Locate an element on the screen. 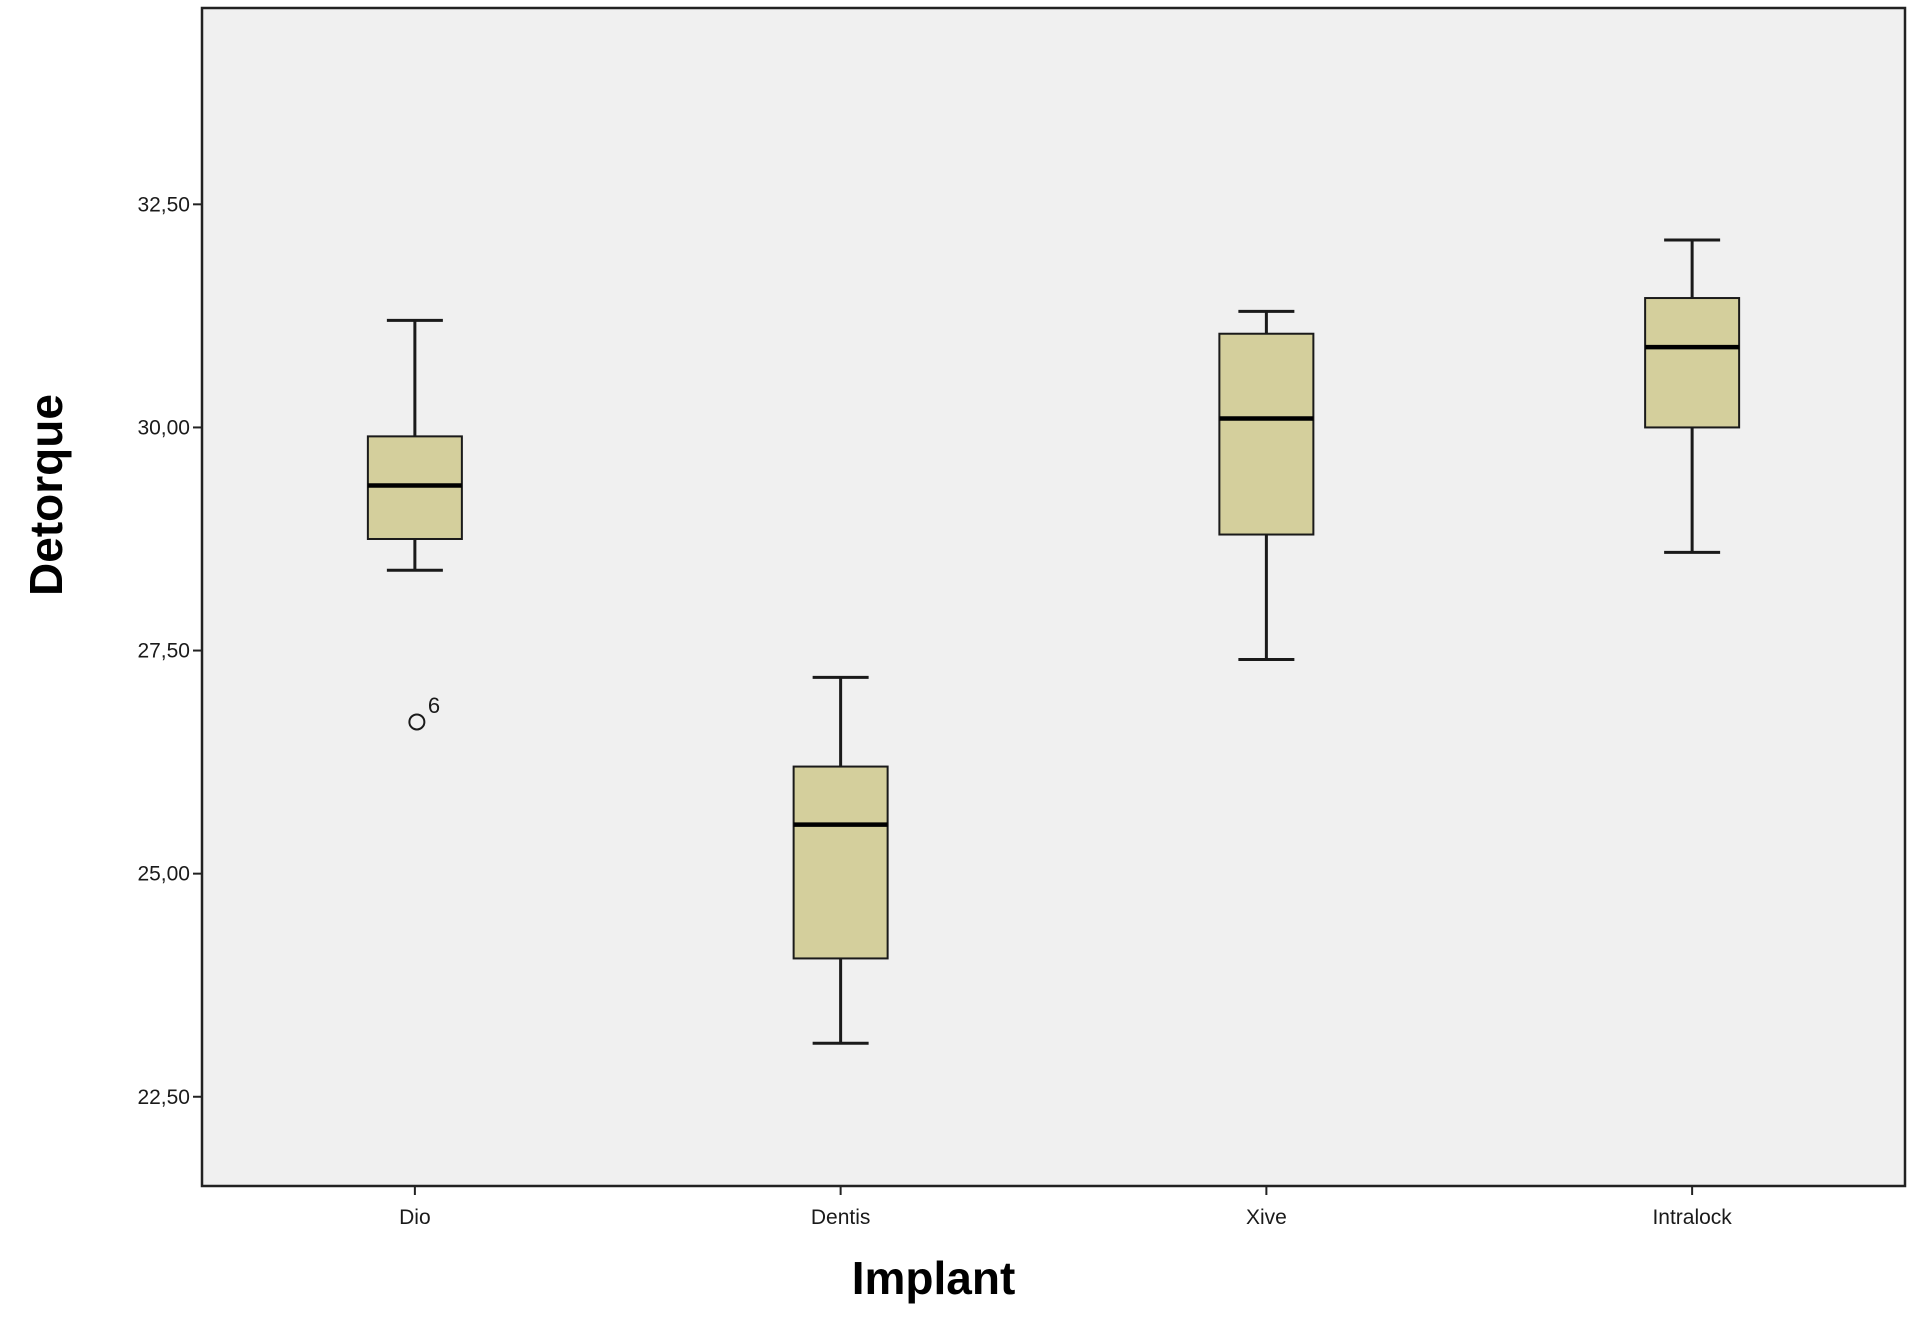 The width and height of the screenshot is (1913, 1321). box-xive is located at coordinates (1266, 485).